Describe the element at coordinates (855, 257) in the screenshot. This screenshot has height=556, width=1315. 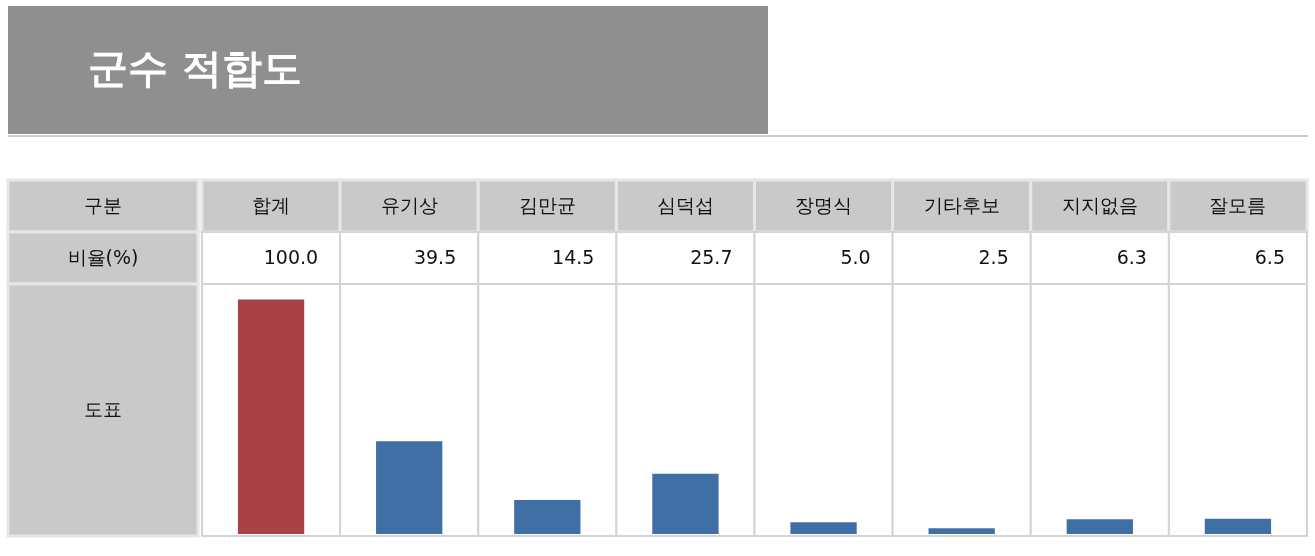
I see `data-label: 5.0` at that location.